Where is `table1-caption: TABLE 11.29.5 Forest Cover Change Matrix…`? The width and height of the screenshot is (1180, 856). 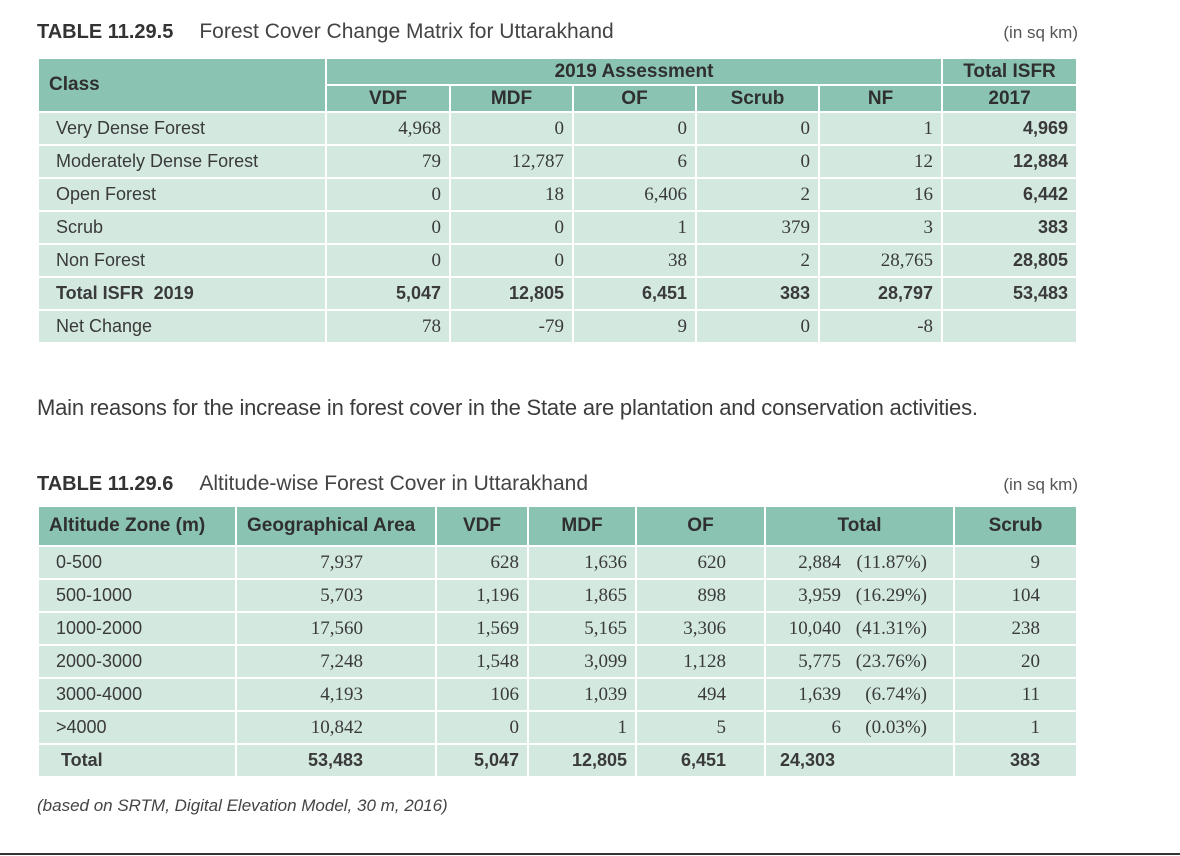 table1-caption: TABLE 11.29.5 Forest Cover Change Matrix… is located at coordinates (557, 32).